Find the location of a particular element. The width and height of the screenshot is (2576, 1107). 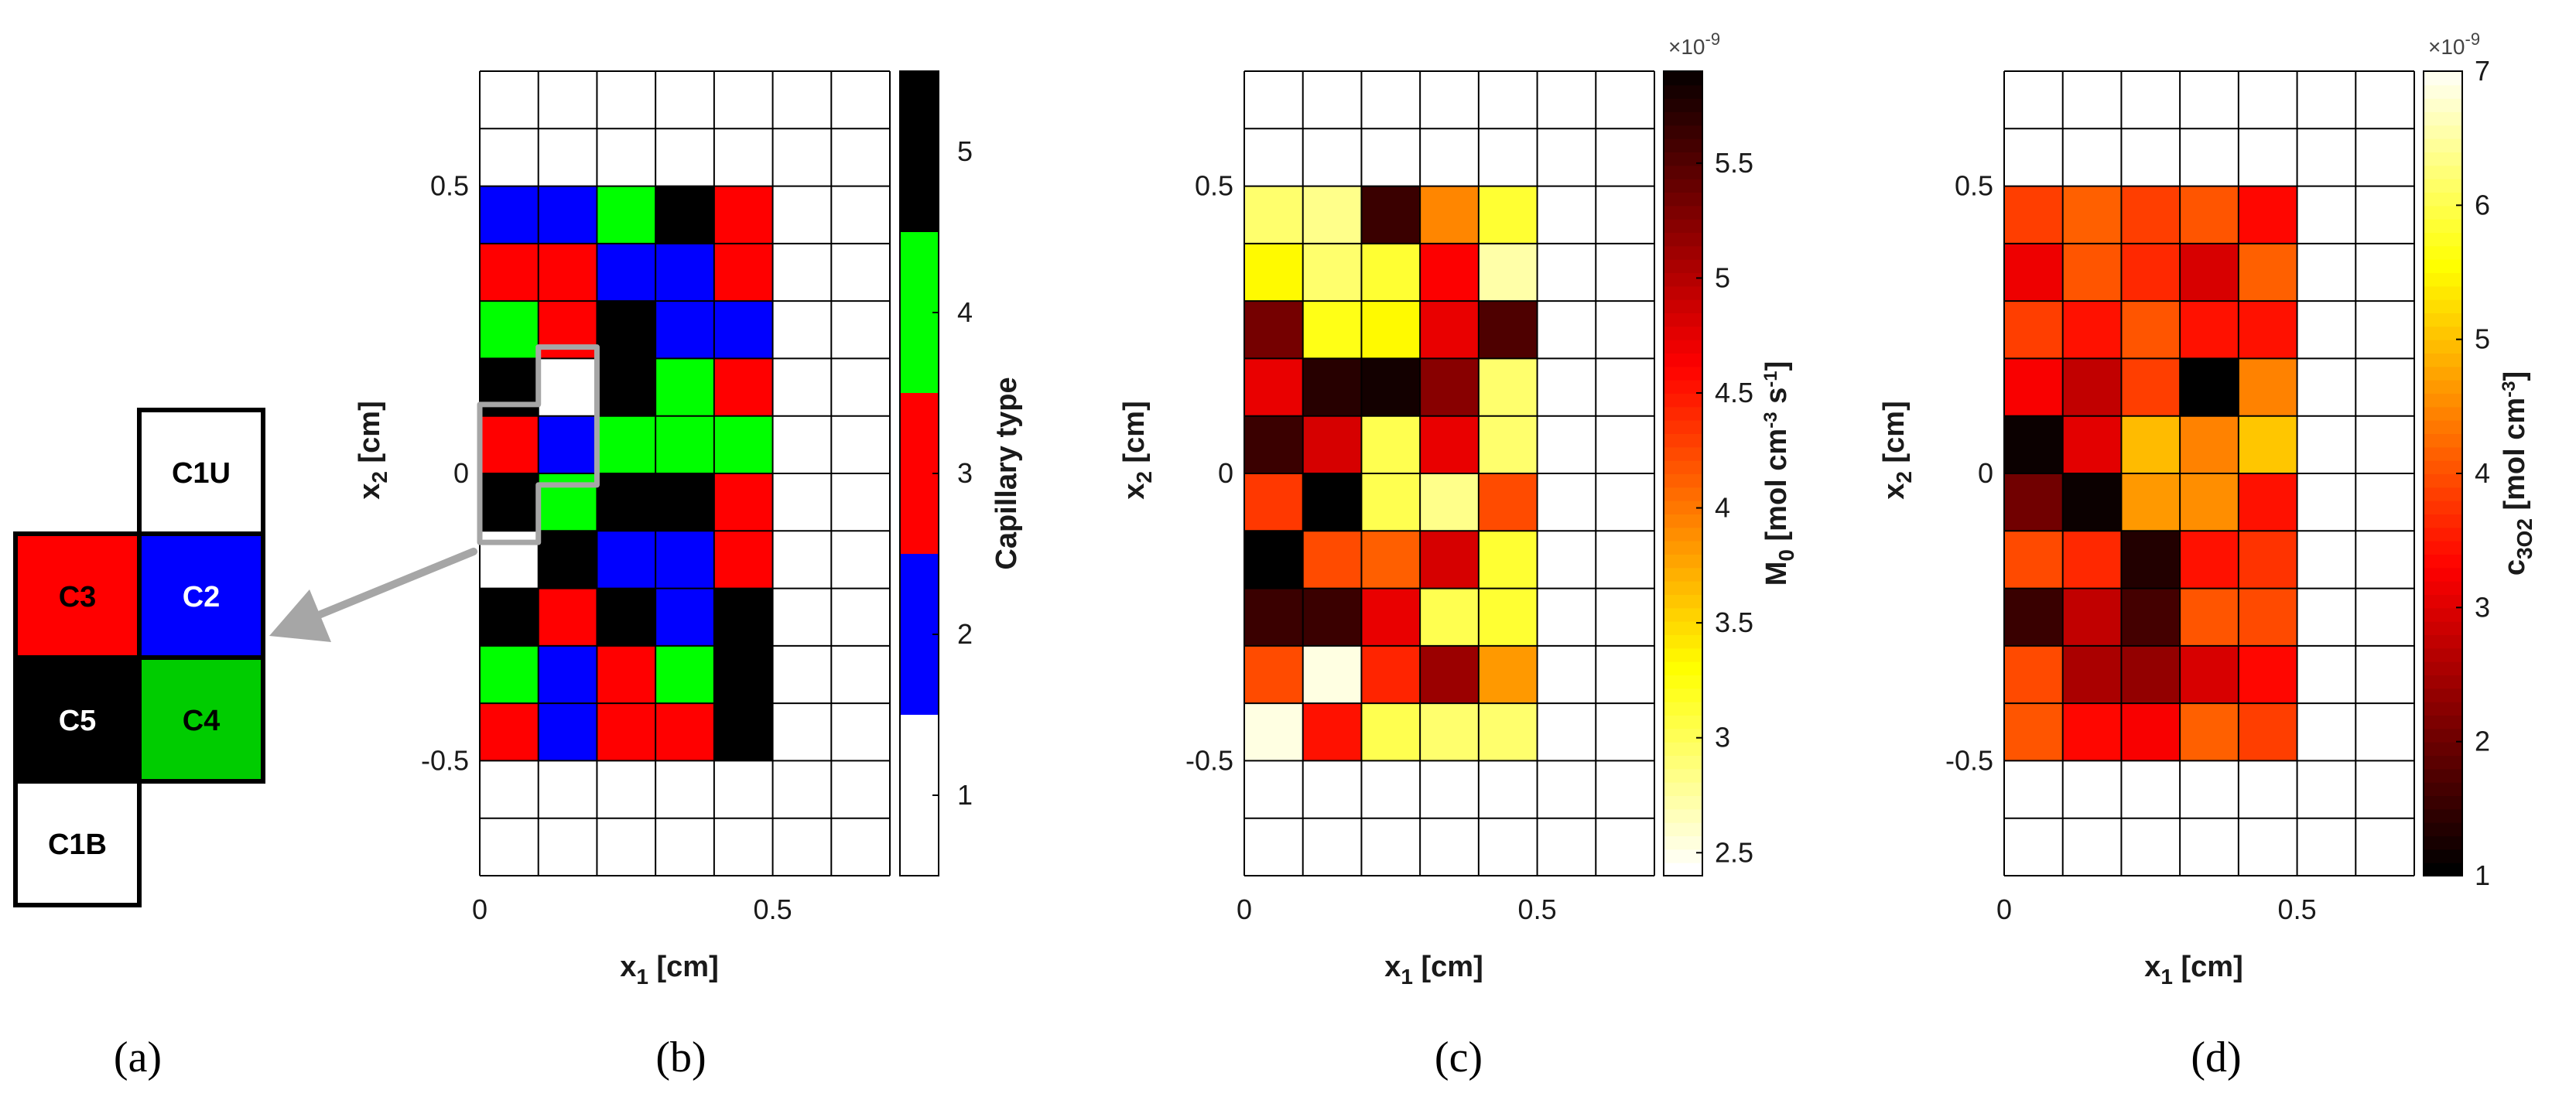

panel-label-a: (a) is located at coordinates (138, 1057).